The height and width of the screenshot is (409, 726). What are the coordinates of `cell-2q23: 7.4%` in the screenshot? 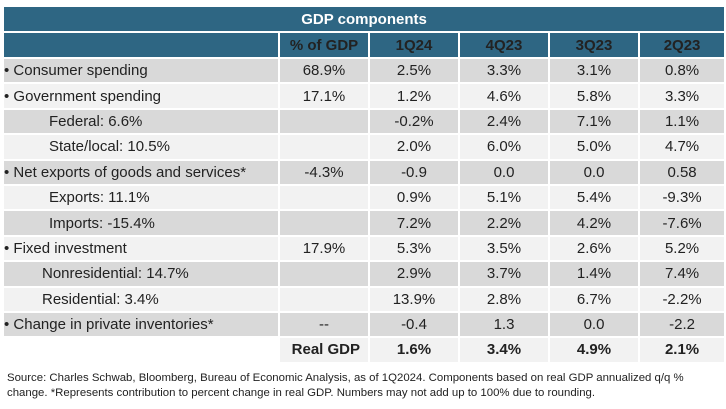 It's located at (682, 274).